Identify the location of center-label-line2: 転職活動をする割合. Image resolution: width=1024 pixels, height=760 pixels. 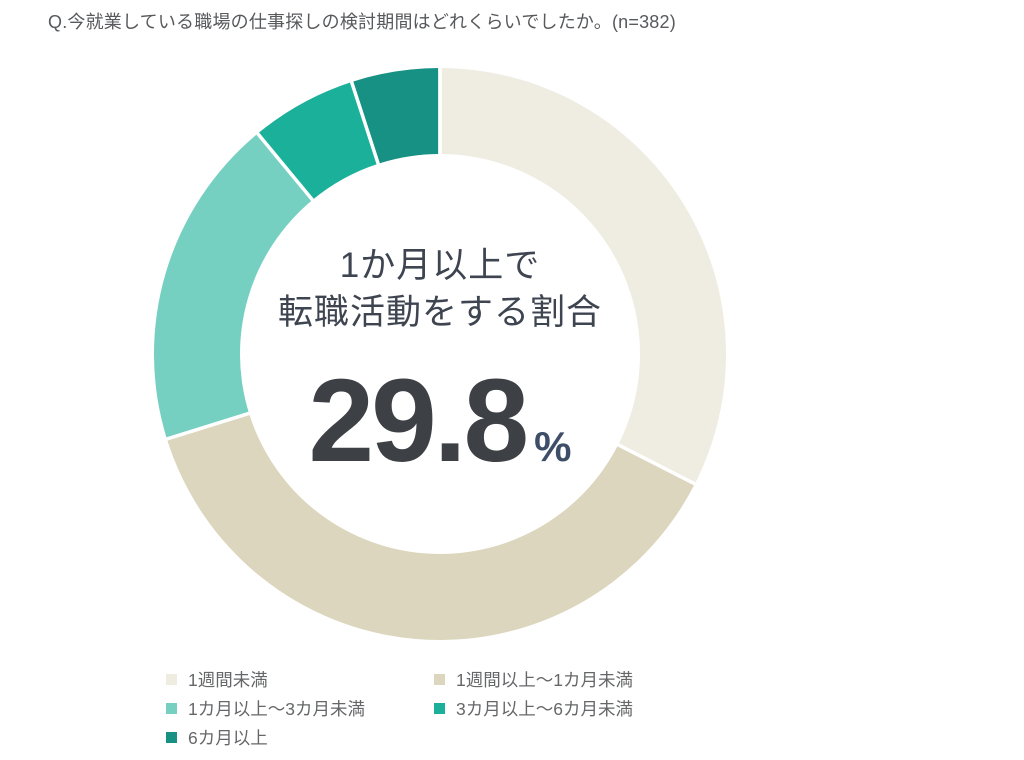
(439, 312).